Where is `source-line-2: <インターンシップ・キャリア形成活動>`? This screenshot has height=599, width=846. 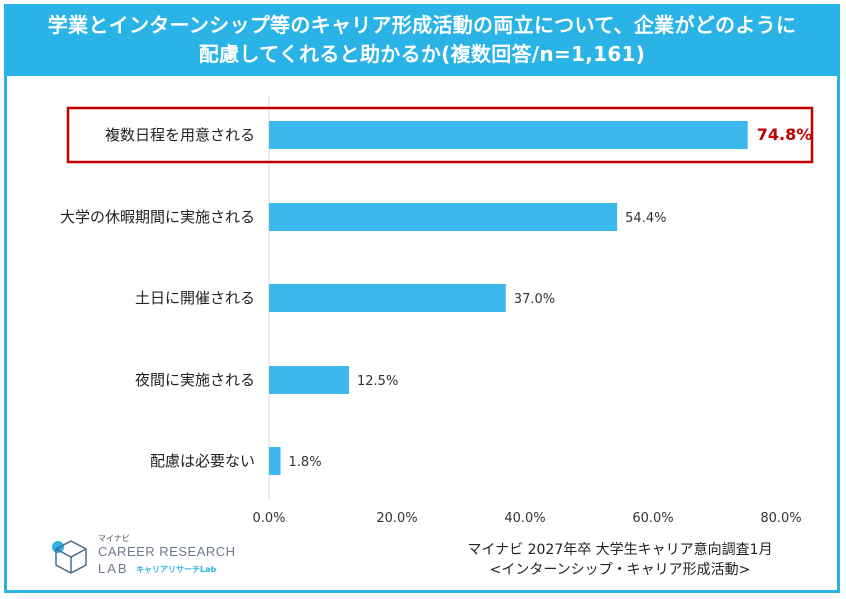 source-line-2: <インターンシップ・キャリア形成活動> is located at coordinates (620, 570).